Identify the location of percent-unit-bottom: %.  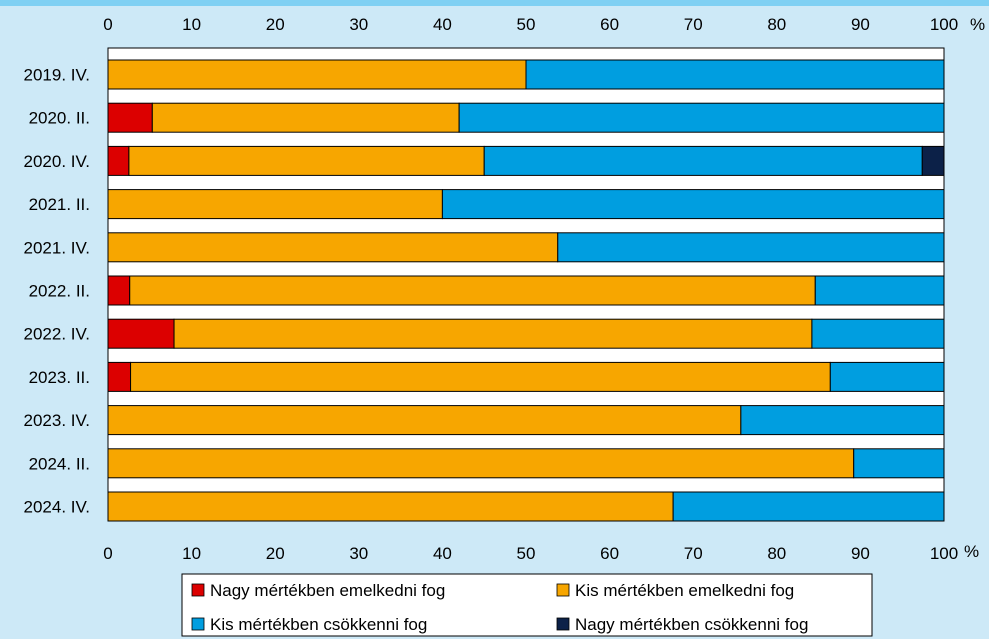
(971, 551).